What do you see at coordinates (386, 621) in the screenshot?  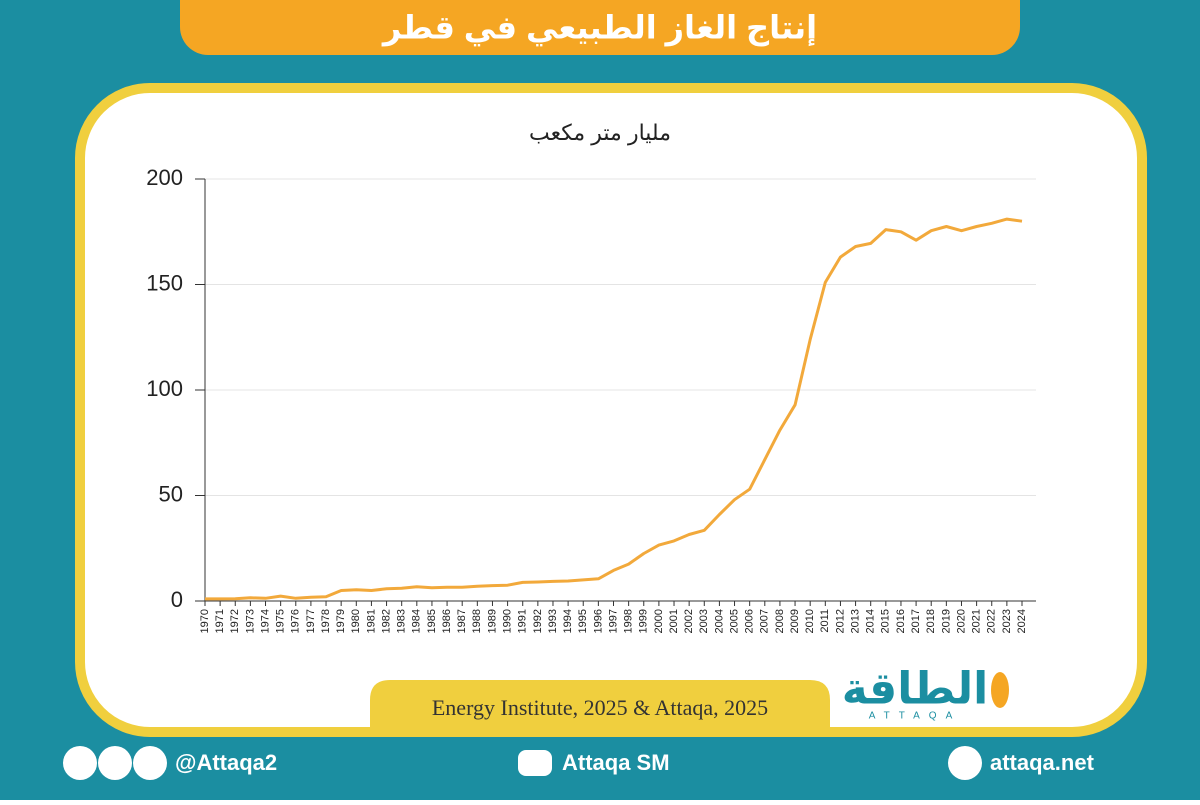 I see `x-tick-label: 1982` at bounding box center [386, 621].